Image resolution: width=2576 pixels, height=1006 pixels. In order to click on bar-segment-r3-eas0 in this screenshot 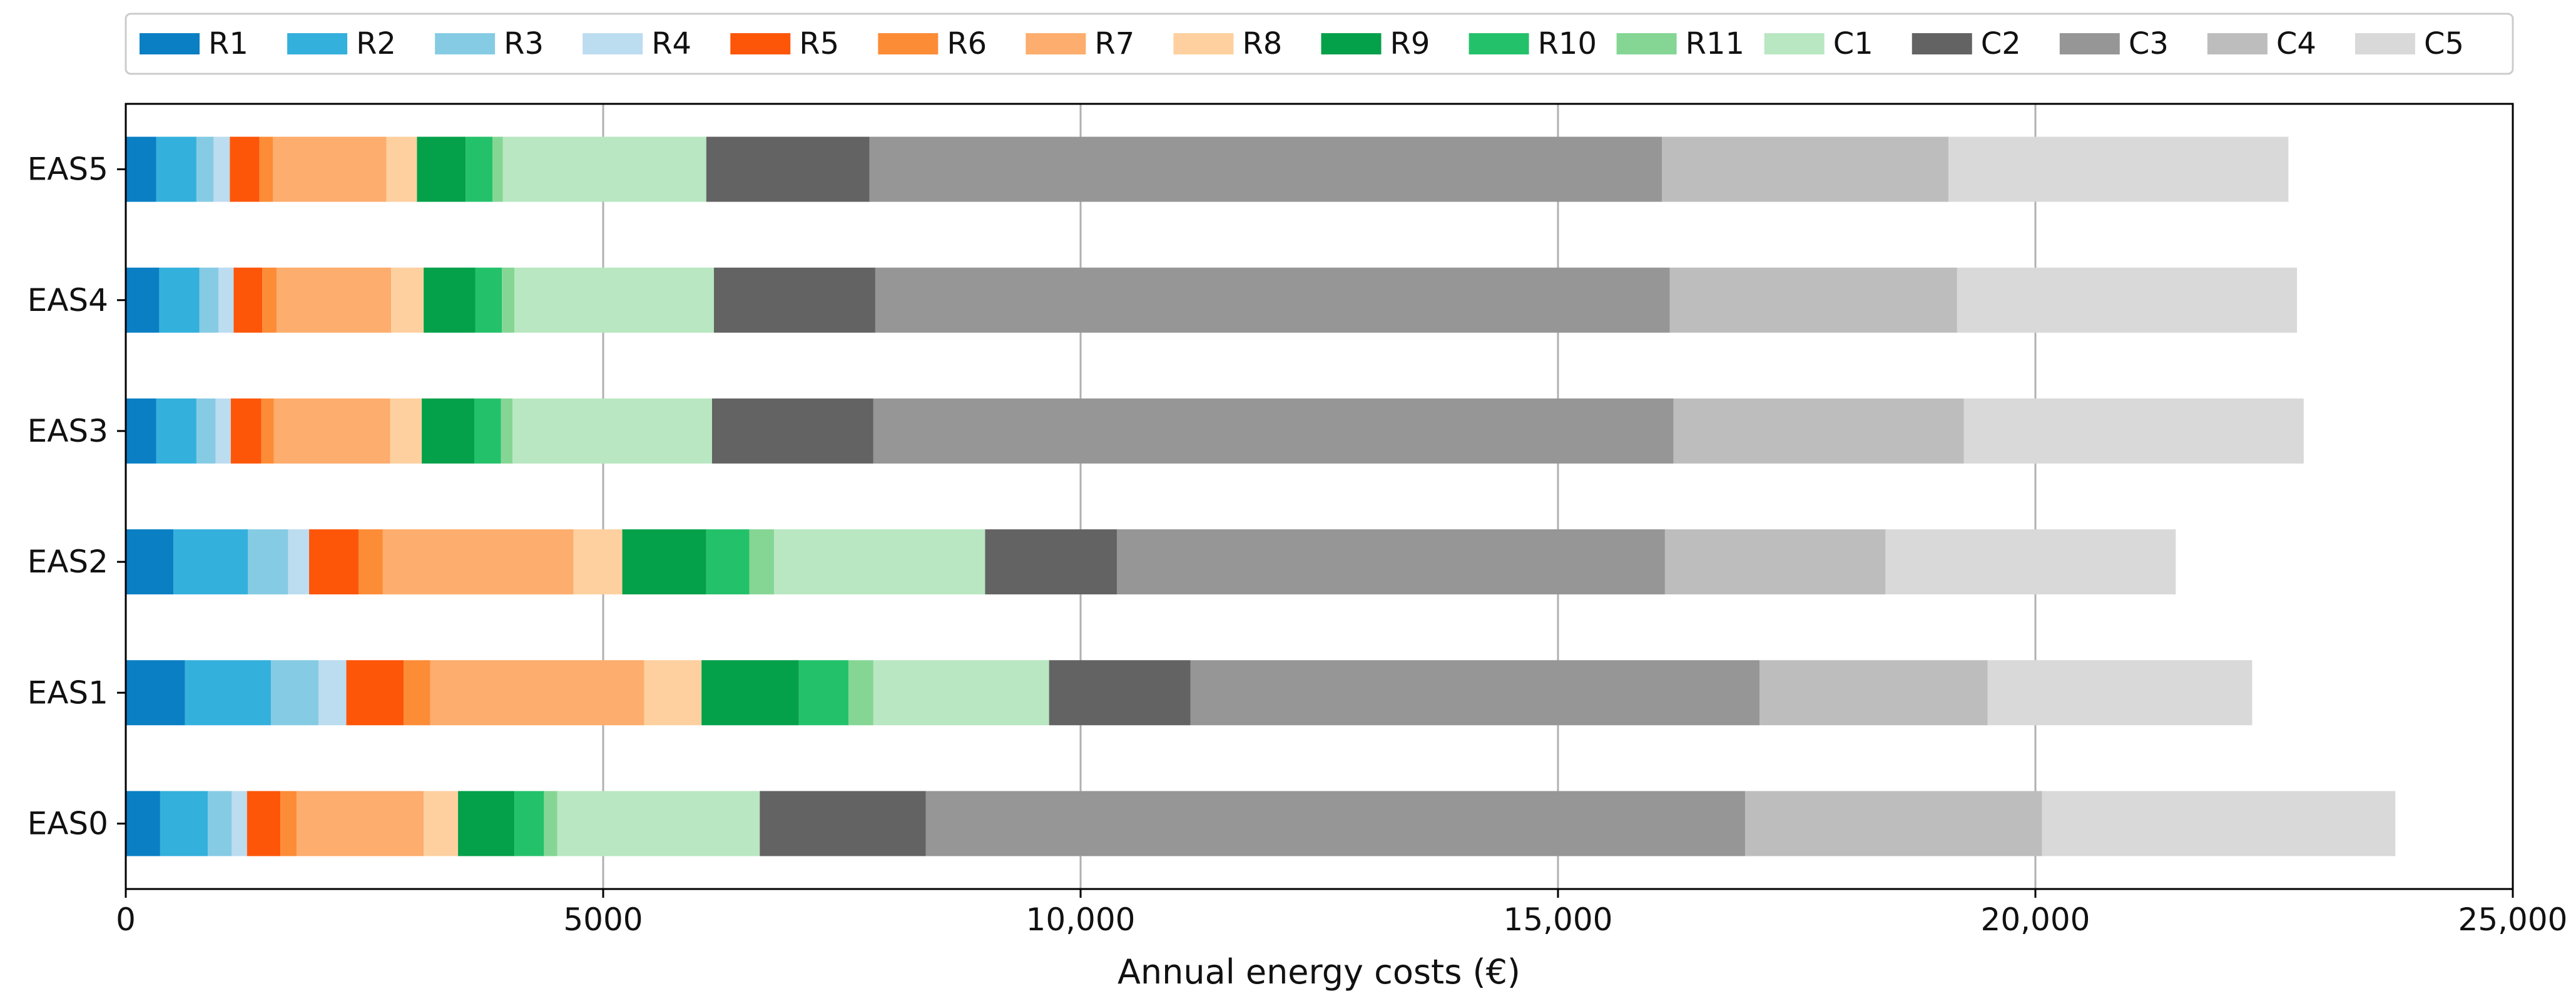, I will do `click(220, 824)`.